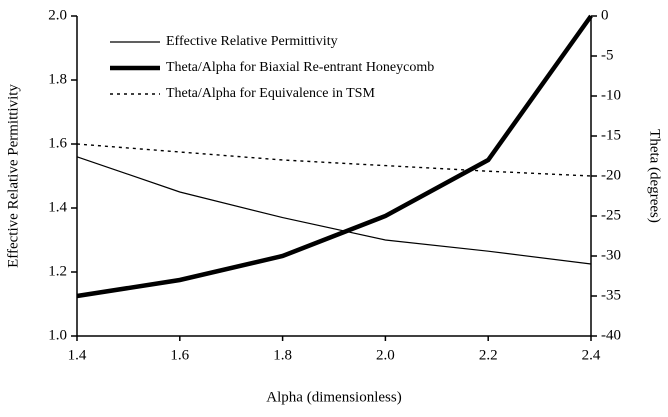  What do you see at coordinates (611, 95) in the screenshot?
I see `y2-tick-label: -10` at bounding box center [611, 95].